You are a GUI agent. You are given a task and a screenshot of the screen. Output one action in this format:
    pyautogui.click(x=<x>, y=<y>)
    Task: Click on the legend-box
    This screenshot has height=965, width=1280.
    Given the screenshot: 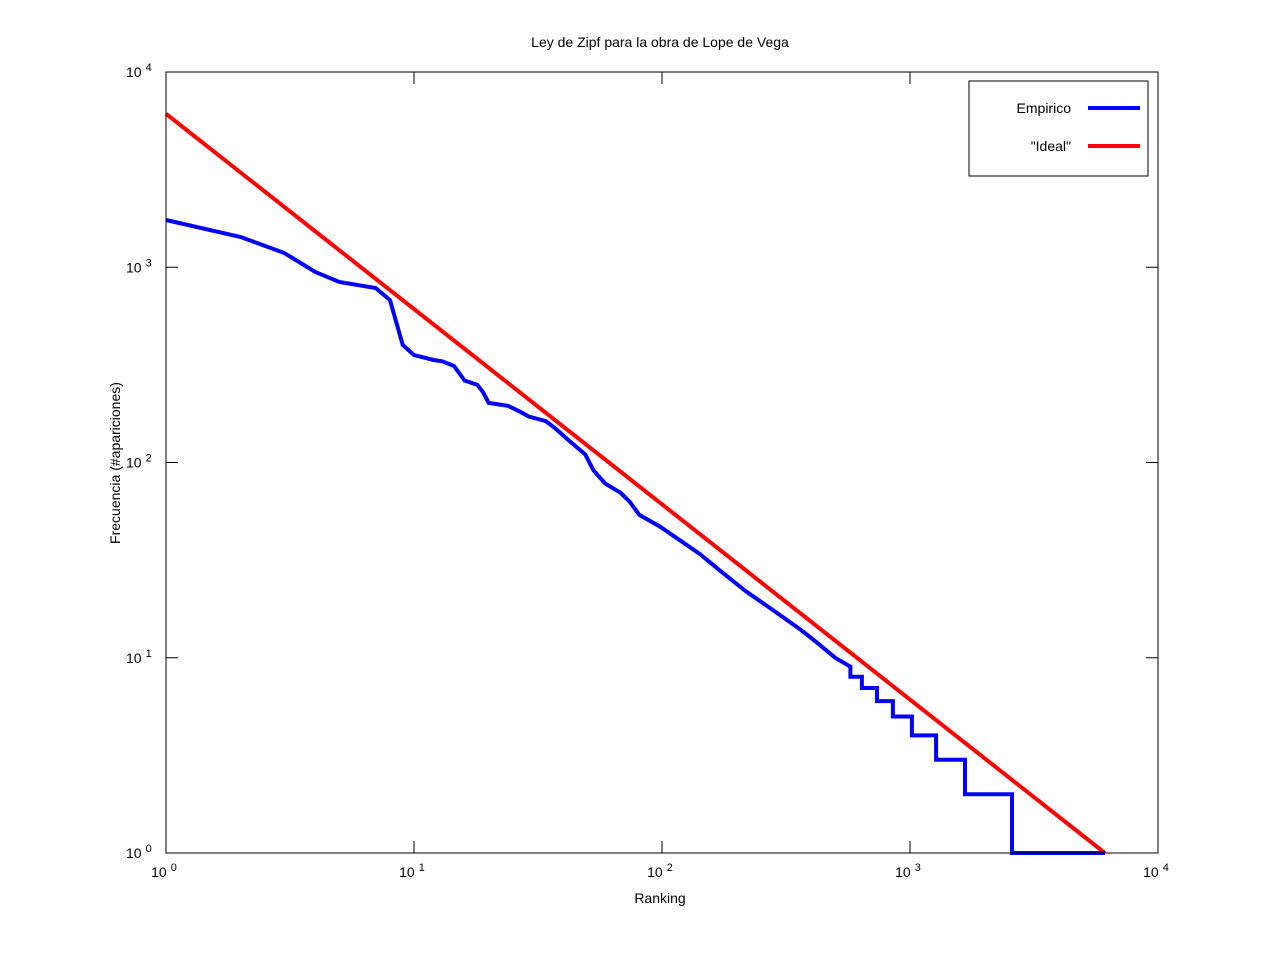 What is the action you would take?
    pyautogui.click(x=1058, y=128)
    